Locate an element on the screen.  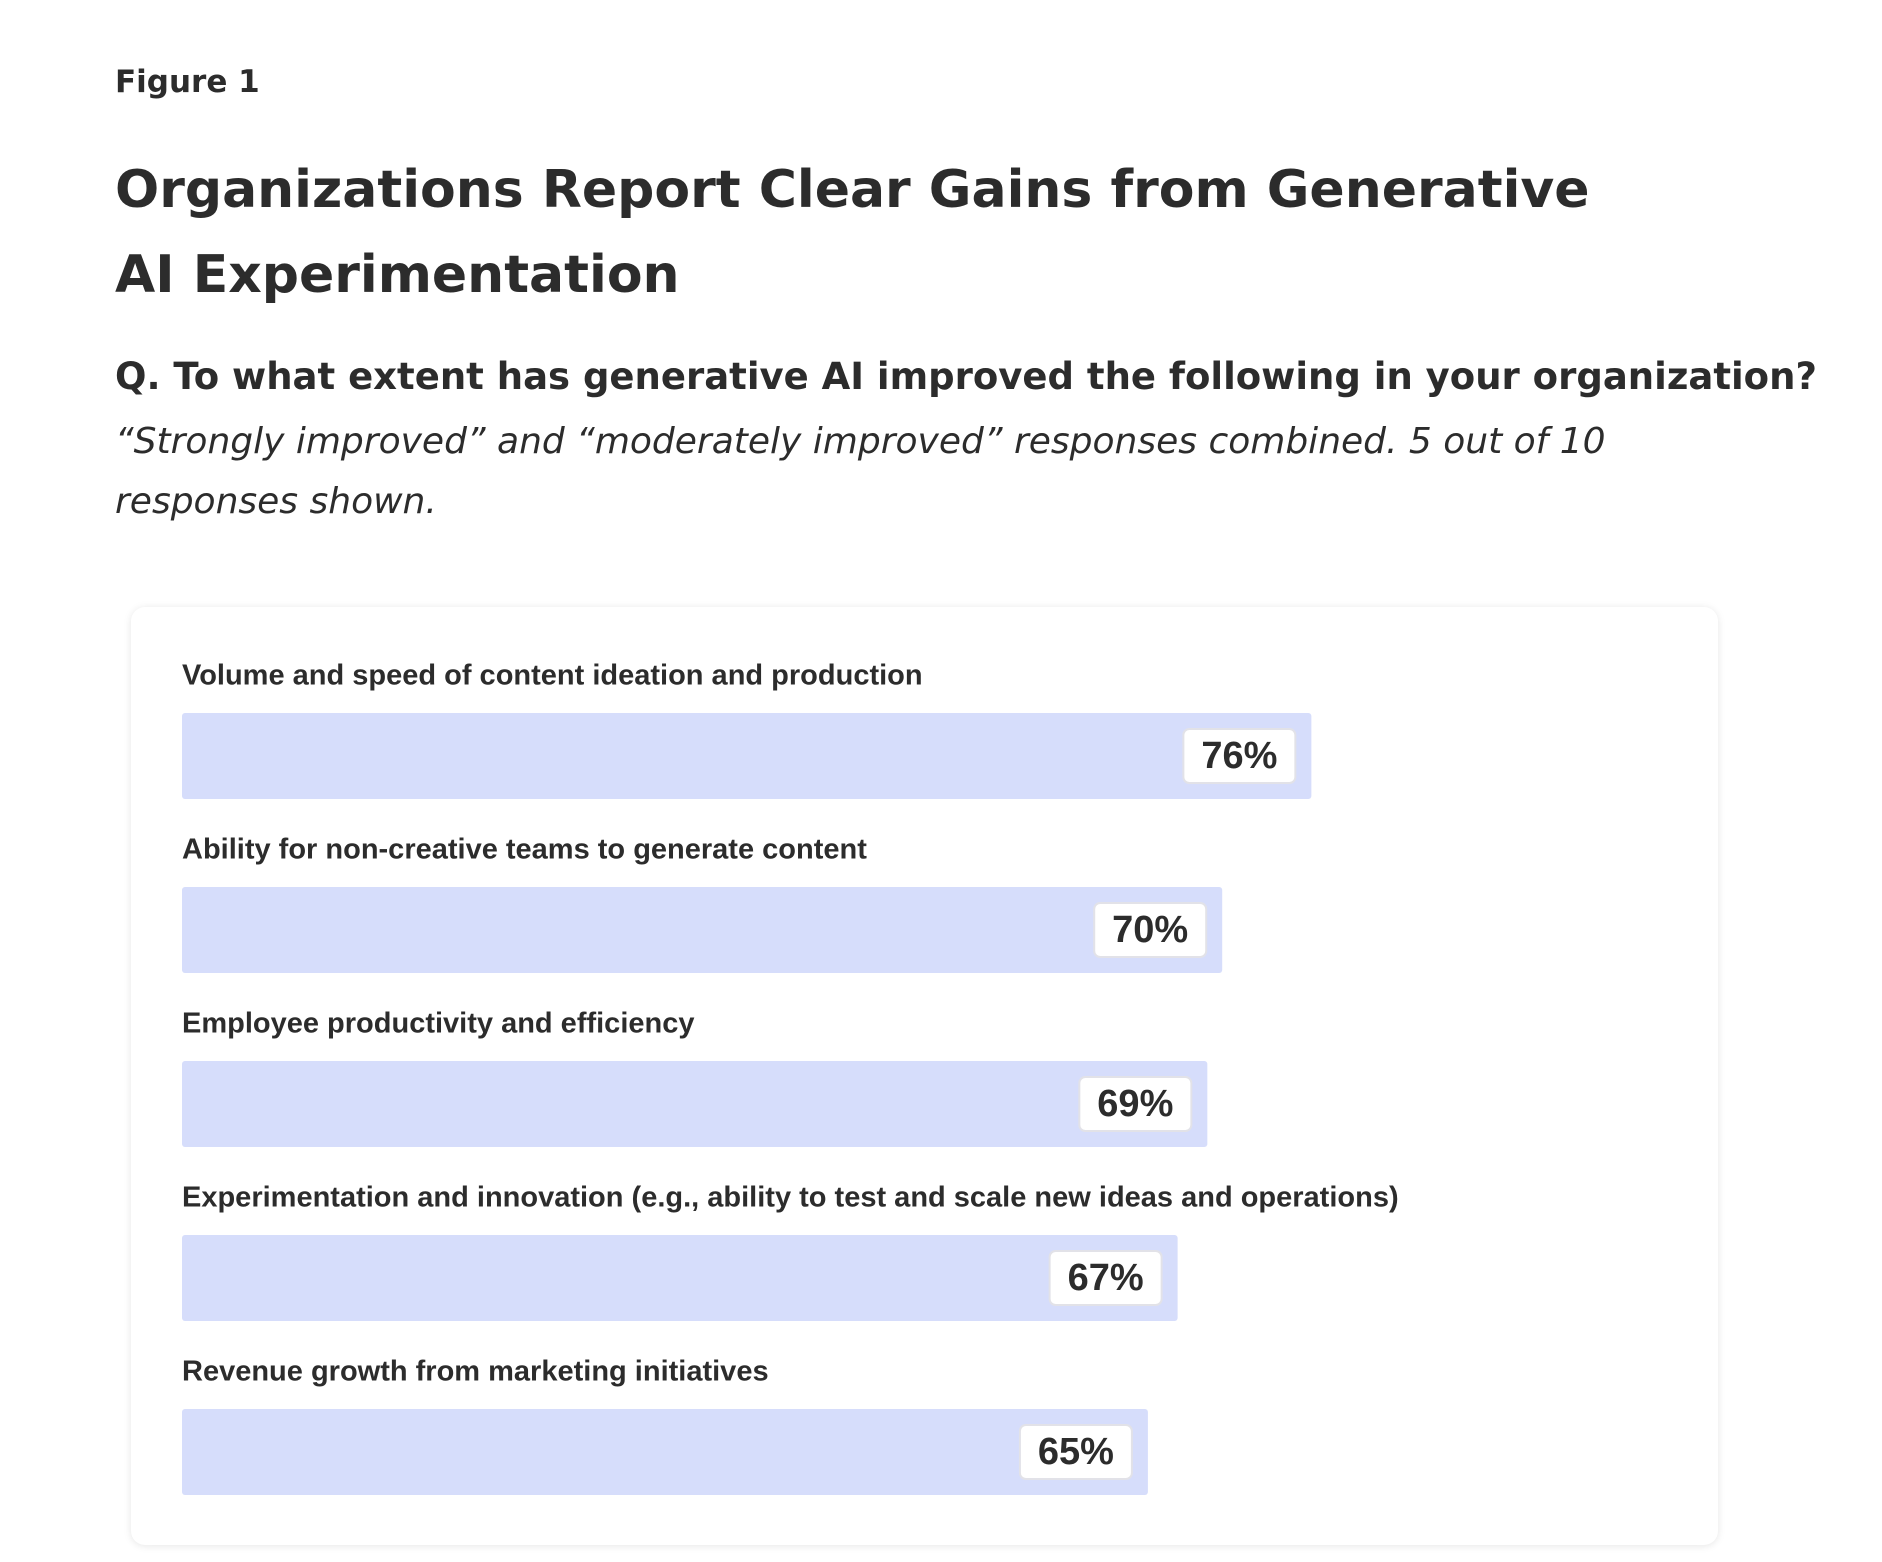
value-label: 67% is located at coordinates (1106, 1278).